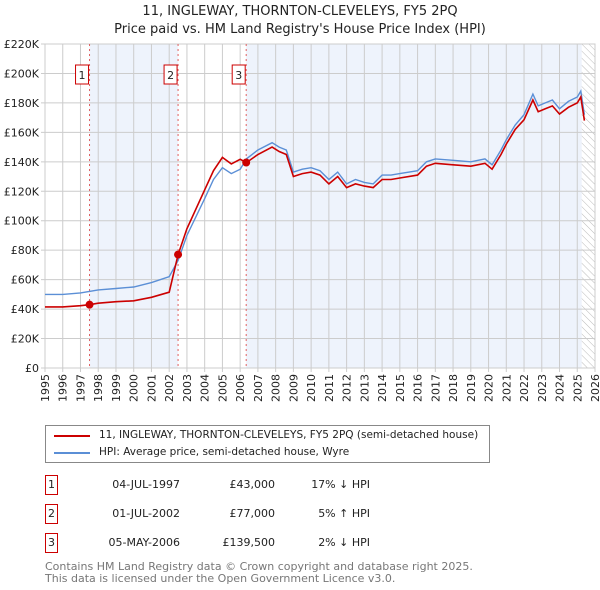 Image resolution: width=600 pixels, height=590 pixels. I want to click on x-tick-label: 2002, so click(169, 388).